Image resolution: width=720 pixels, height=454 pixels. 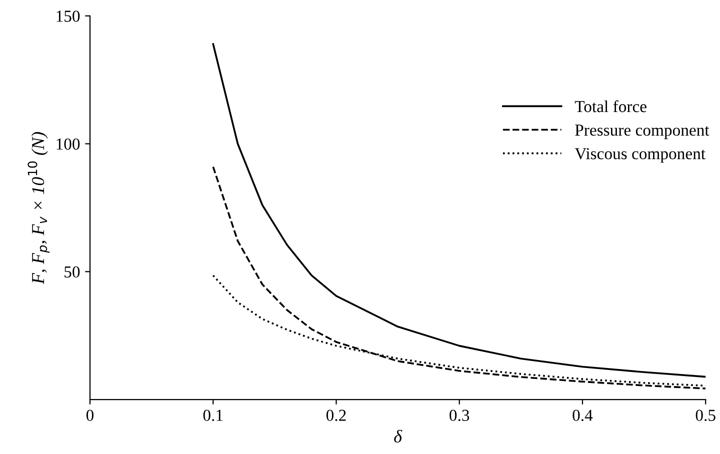 What do you see at coordinates (39, 208) in the screenshot?
I see `y-axis-title: F, F$_{p}$, F$_{v}$ × 10$^{10}$ (N)` at bounding box center [39, 208].